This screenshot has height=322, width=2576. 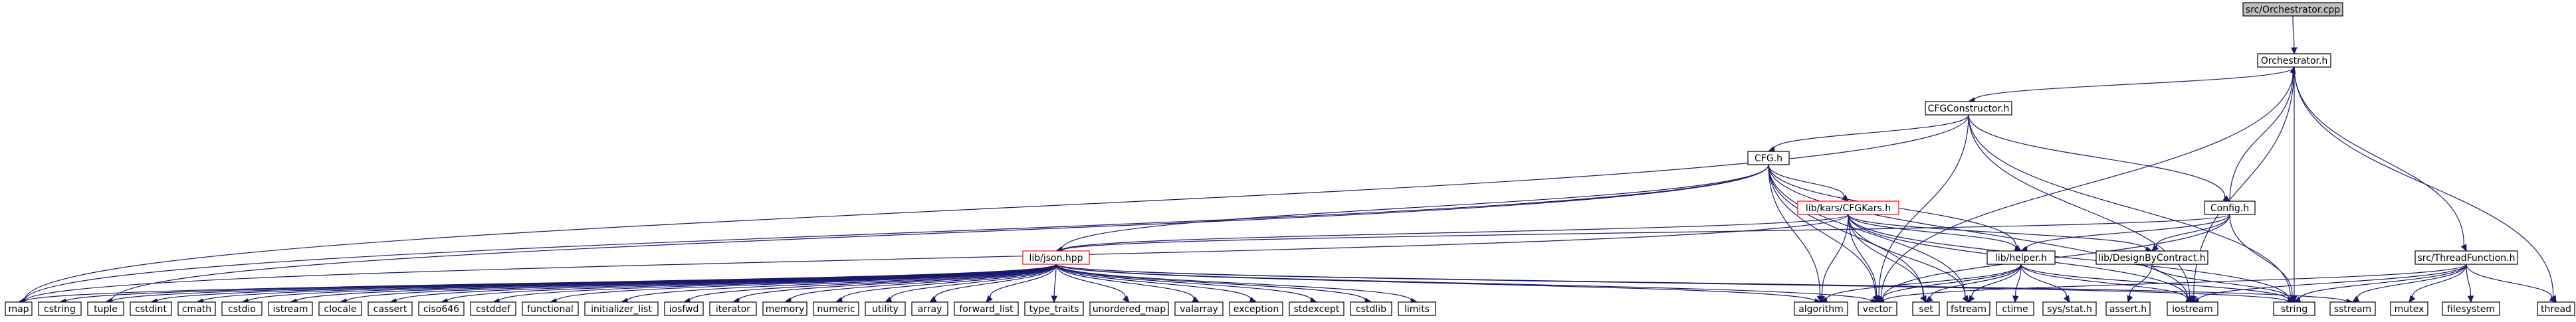 I want to click on node-exception: exception, so click(x=1256, y=308).